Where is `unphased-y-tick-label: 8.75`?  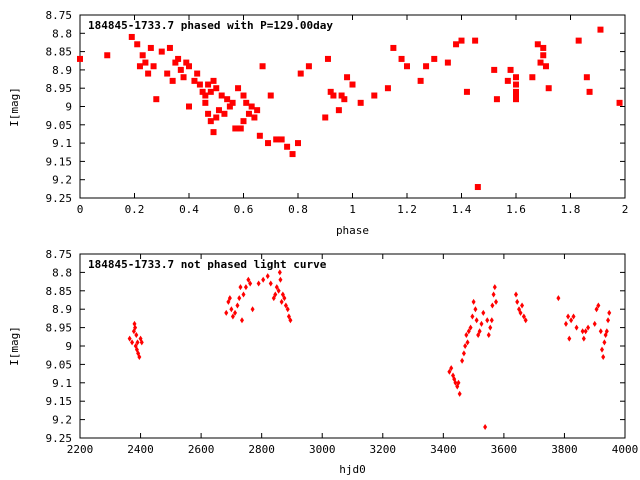 unphased-y-tick-label: 8.75 is located at coordinates (59, 254).